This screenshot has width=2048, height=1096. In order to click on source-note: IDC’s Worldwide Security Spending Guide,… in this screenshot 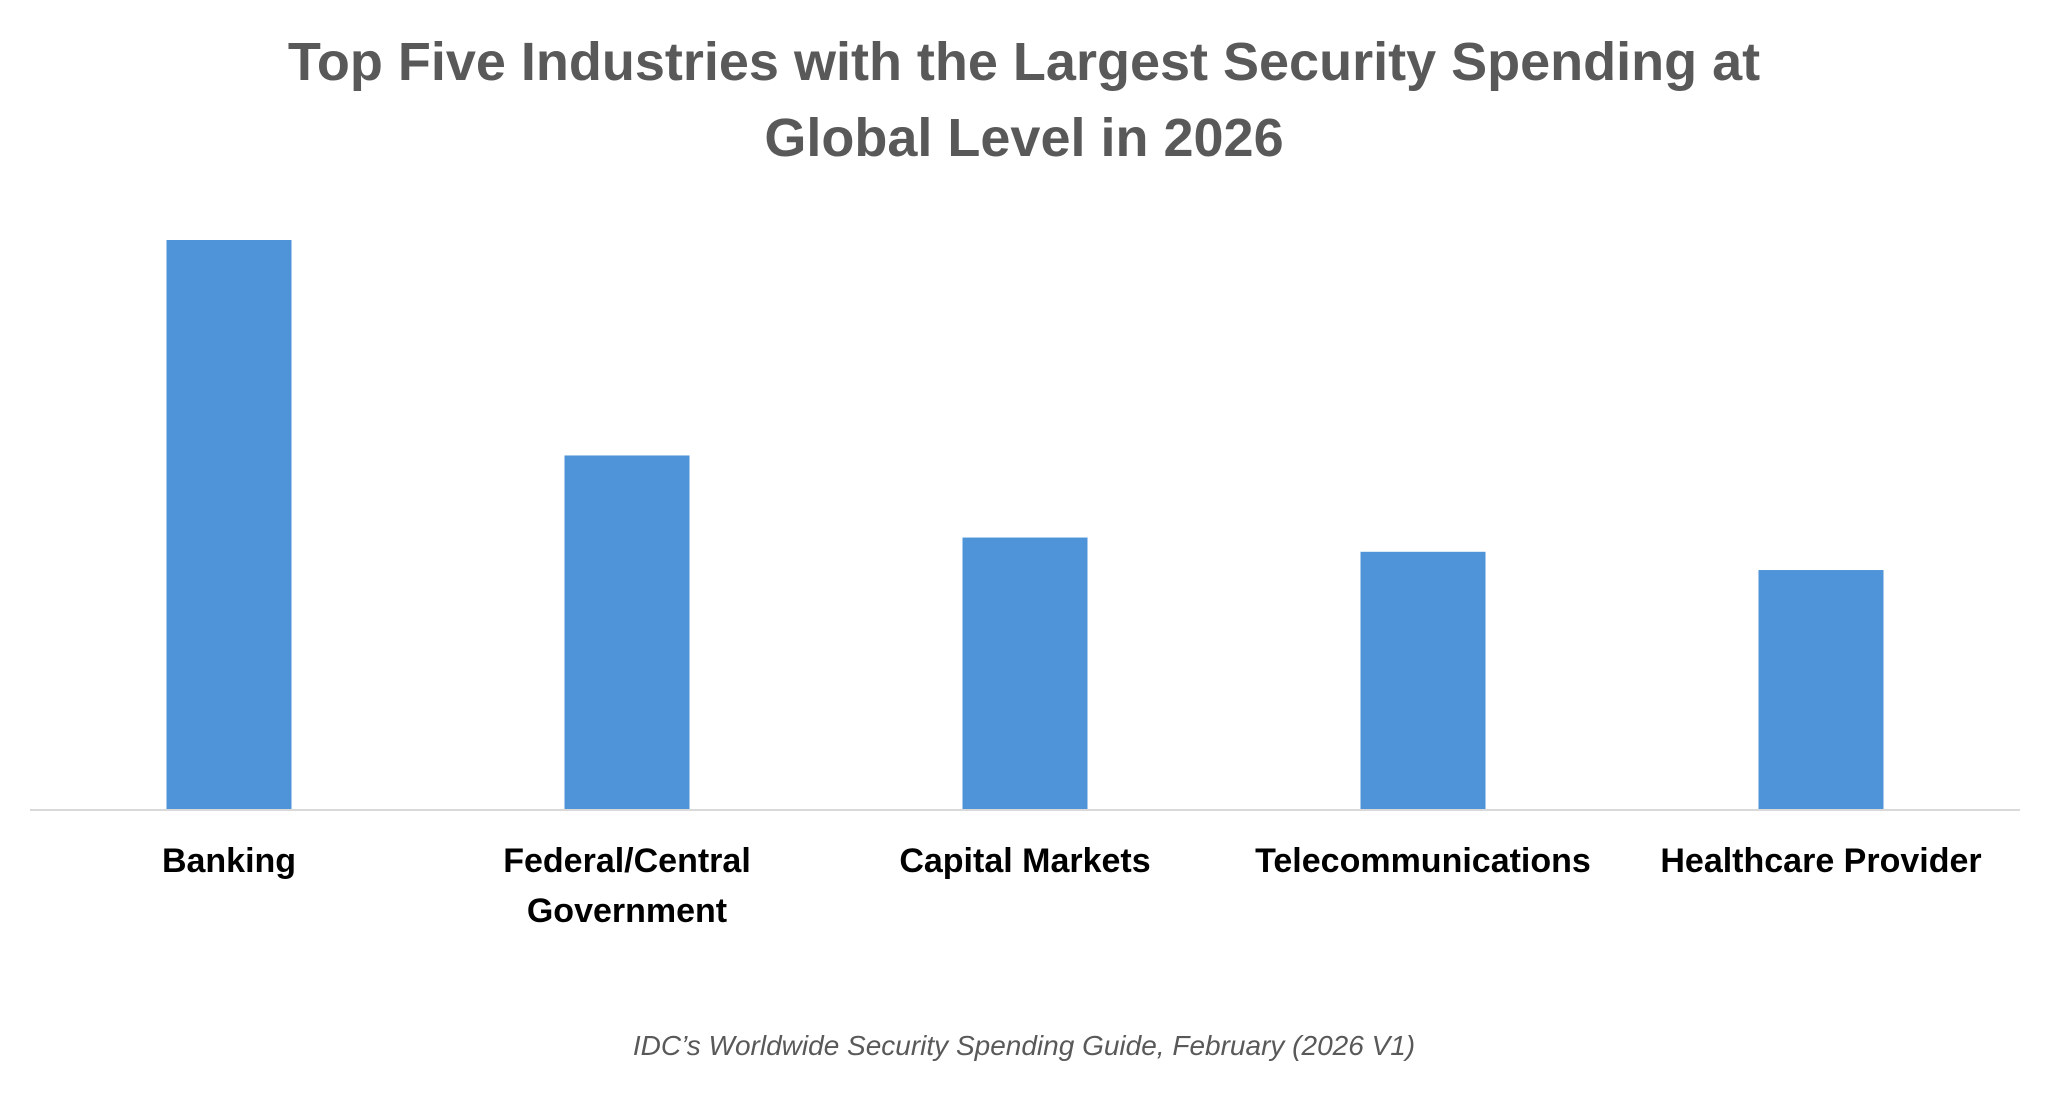, I will do `click(1024, 1045)`.